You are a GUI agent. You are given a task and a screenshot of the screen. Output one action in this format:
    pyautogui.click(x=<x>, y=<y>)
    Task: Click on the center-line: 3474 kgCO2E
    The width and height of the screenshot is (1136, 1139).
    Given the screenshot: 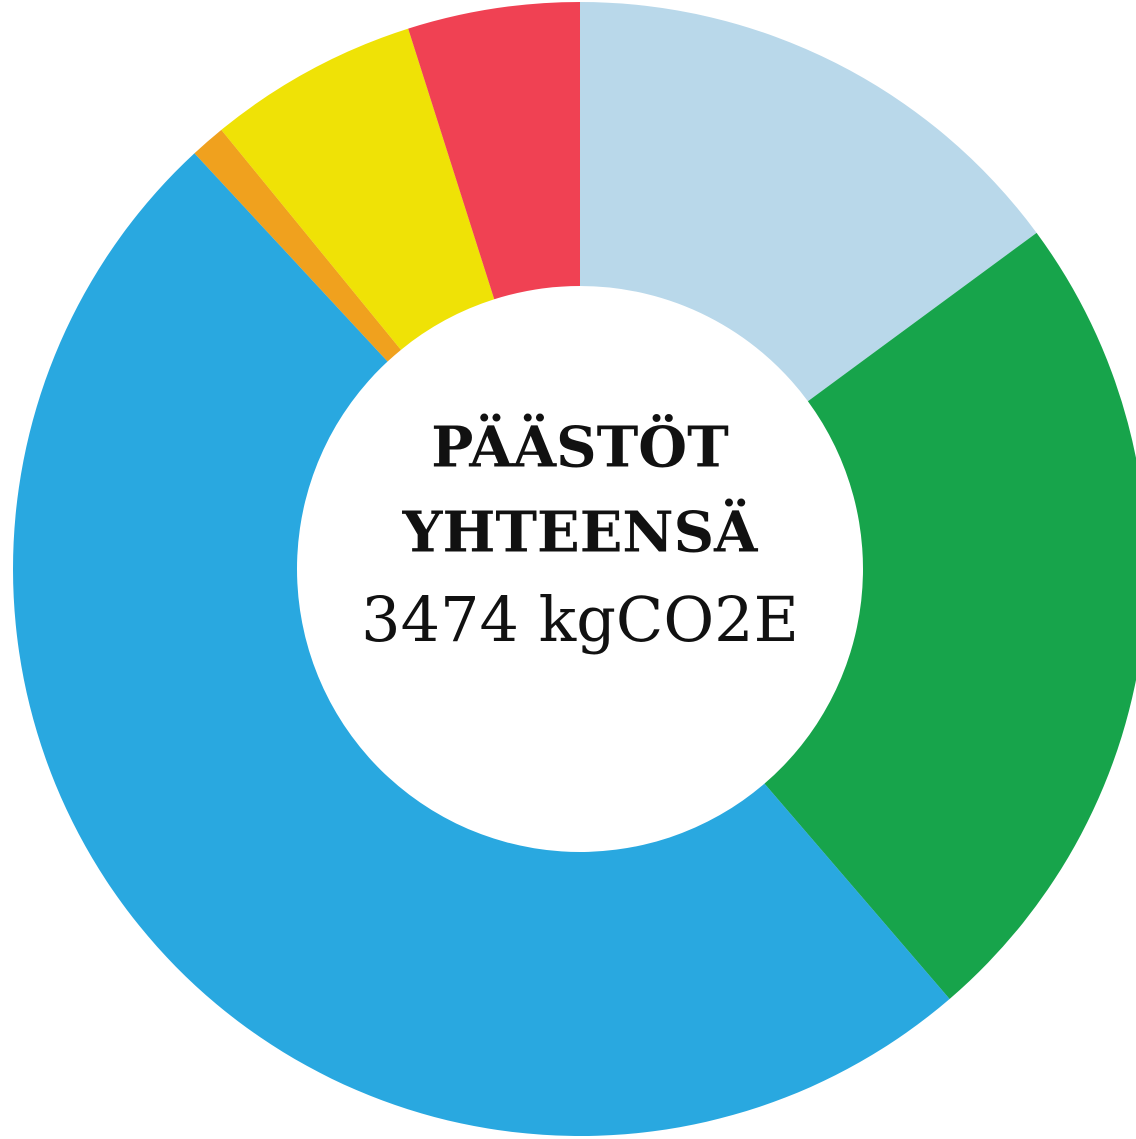 What is the action you would take?
    pyautogui.click(x=580, y=619)
    